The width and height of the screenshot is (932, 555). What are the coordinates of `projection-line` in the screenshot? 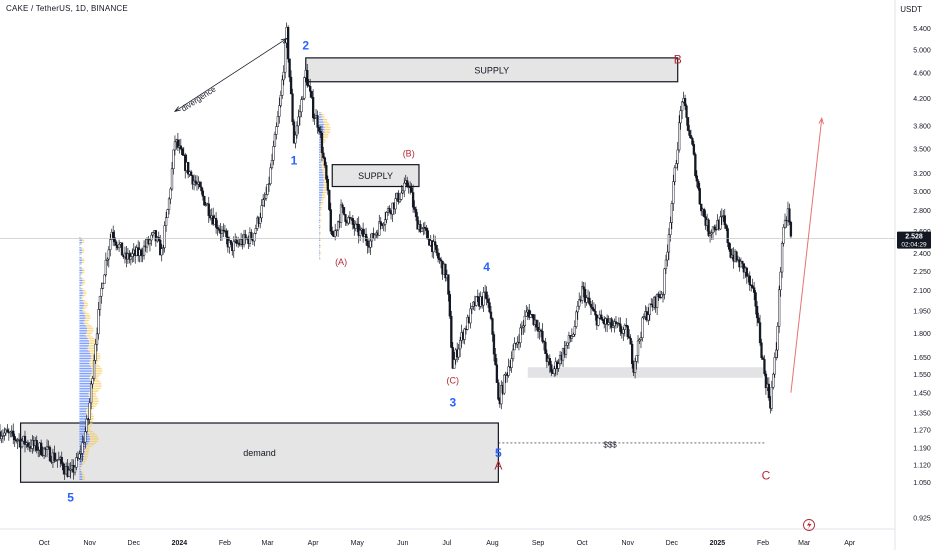 It's located at (806, 255).